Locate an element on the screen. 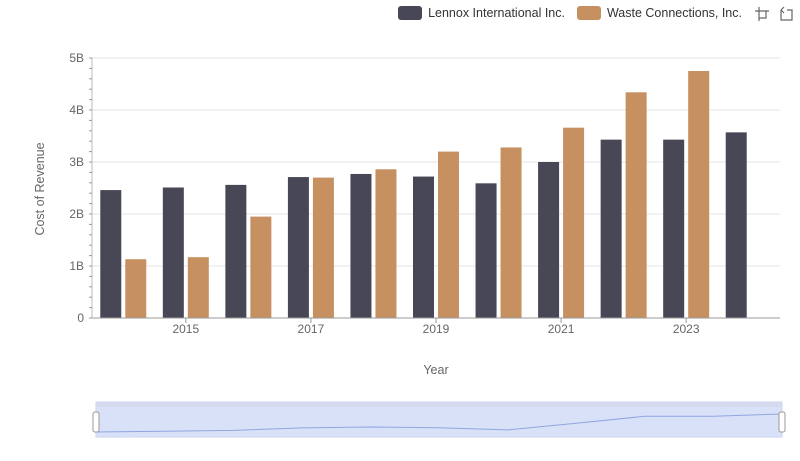 Image resolution: width=800 pixels, height=461 pixels. legend-swatch-lennox is located at coordinates (410, 13).